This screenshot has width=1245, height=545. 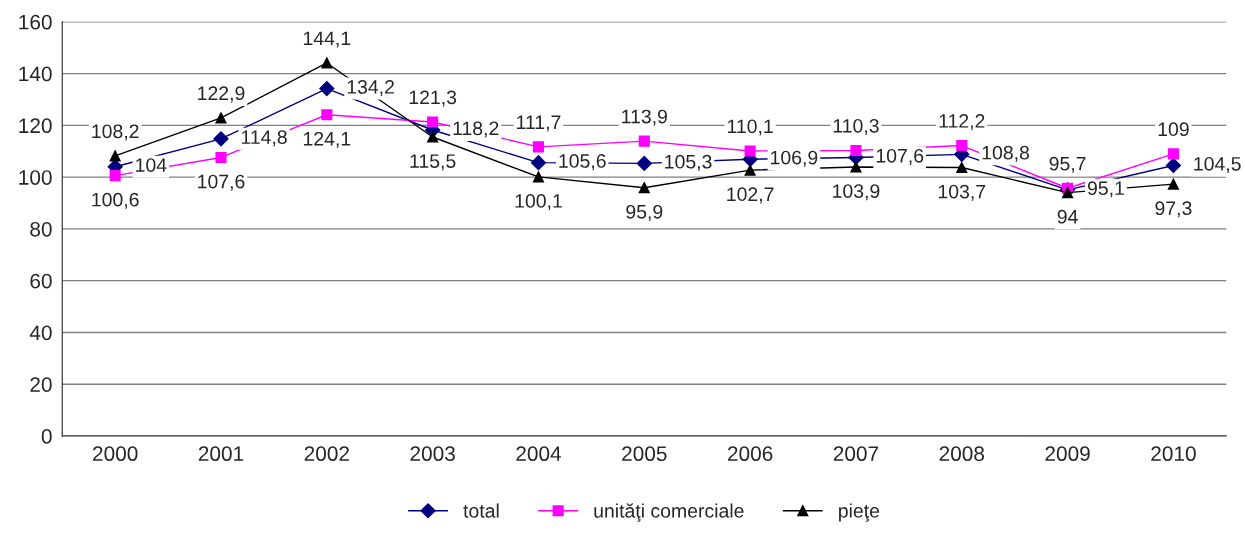 What do you see at coordinates (750, 195) in the screenshot?
I see `data-label: 102,7` at bounding box center [750, 195].